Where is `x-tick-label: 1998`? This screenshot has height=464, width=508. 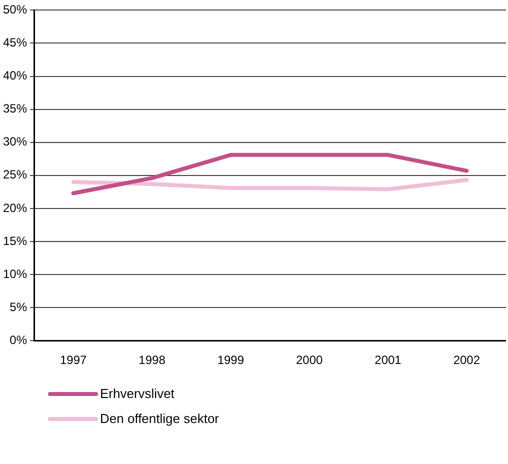 x-tick-label: 1998 is located at coordinates (152, 360).